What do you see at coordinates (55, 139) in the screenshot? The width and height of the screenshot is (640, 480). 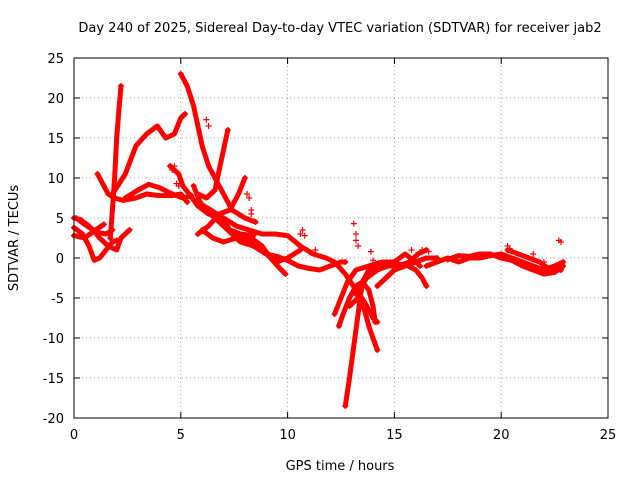 I see `y-tick-label: 15` at bounding box center [55, 139].